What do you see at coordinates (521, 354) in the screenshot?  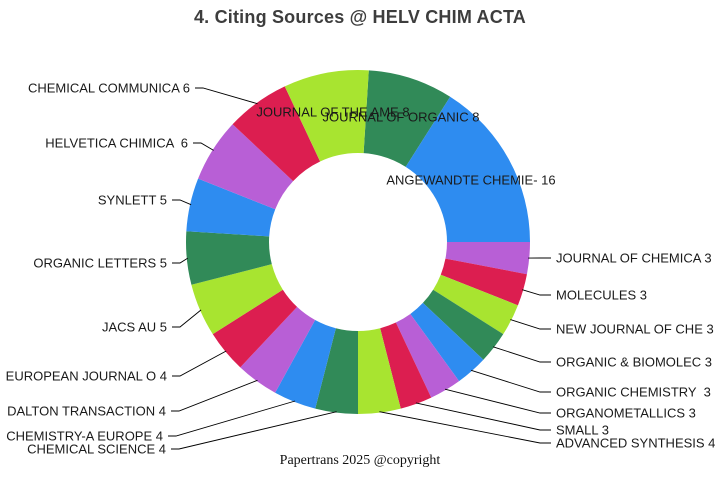 I see `leader-line-organic-biomolec` at bounding box center [521, 354].